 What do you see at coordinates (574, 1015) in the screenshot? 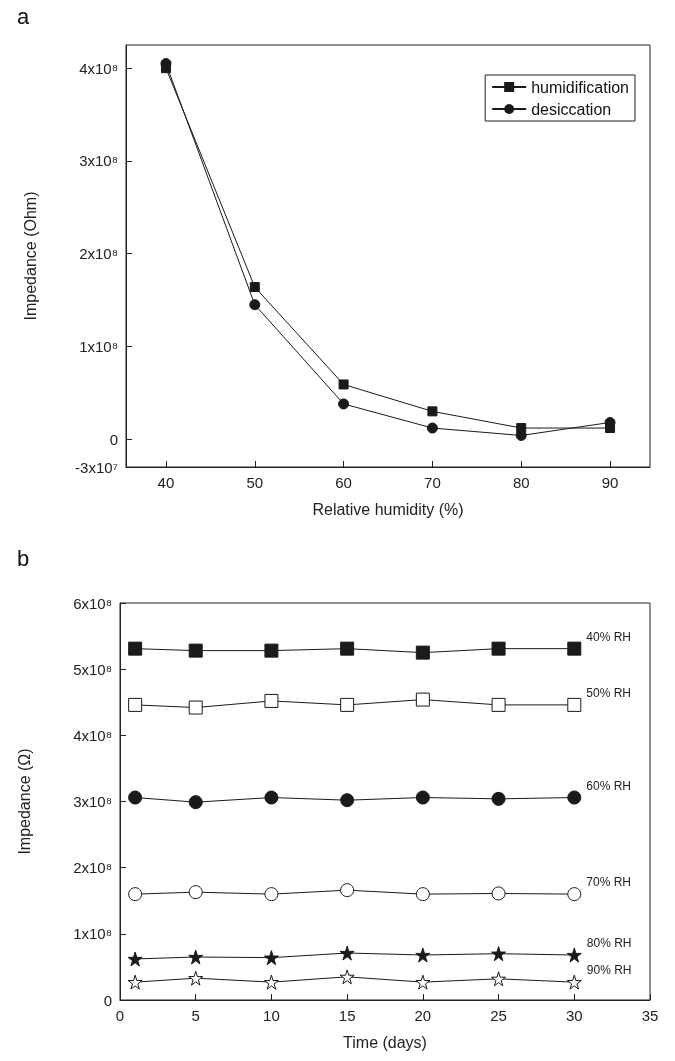
I see `x-tick-label: 30` at bounding box center [574, 1015].